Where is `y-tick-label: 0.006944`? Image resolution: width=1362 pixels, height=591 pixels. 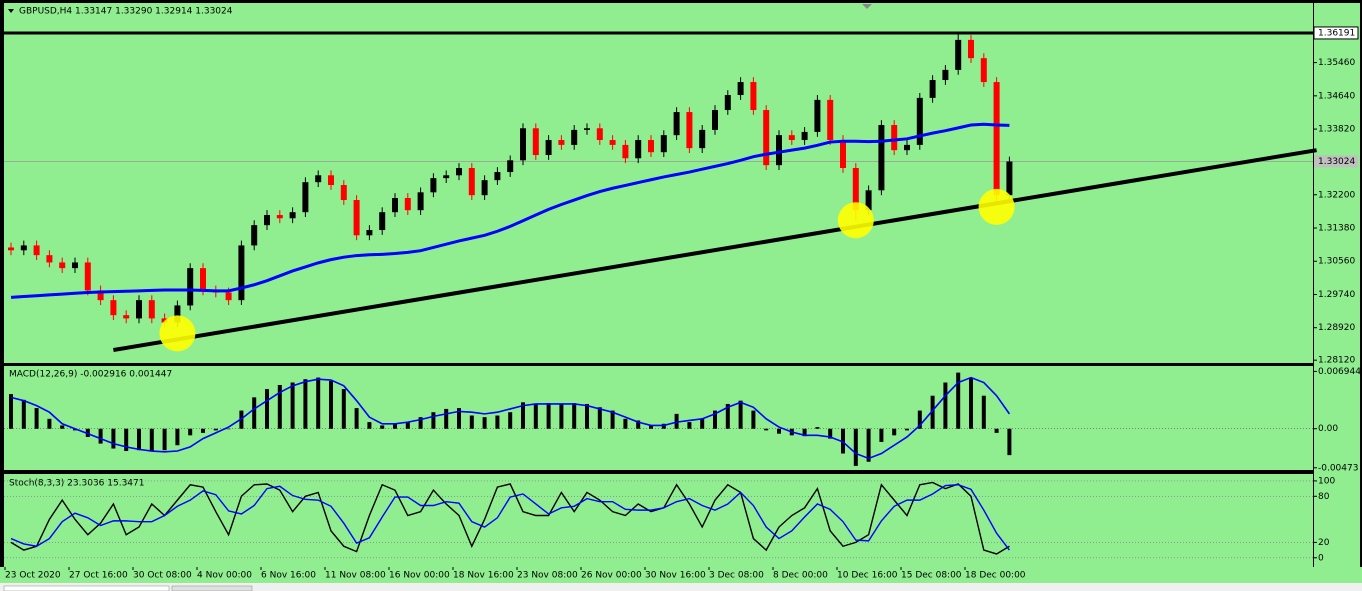
y-tick-label: 0.006944 is located at coordinates (1339, 372).